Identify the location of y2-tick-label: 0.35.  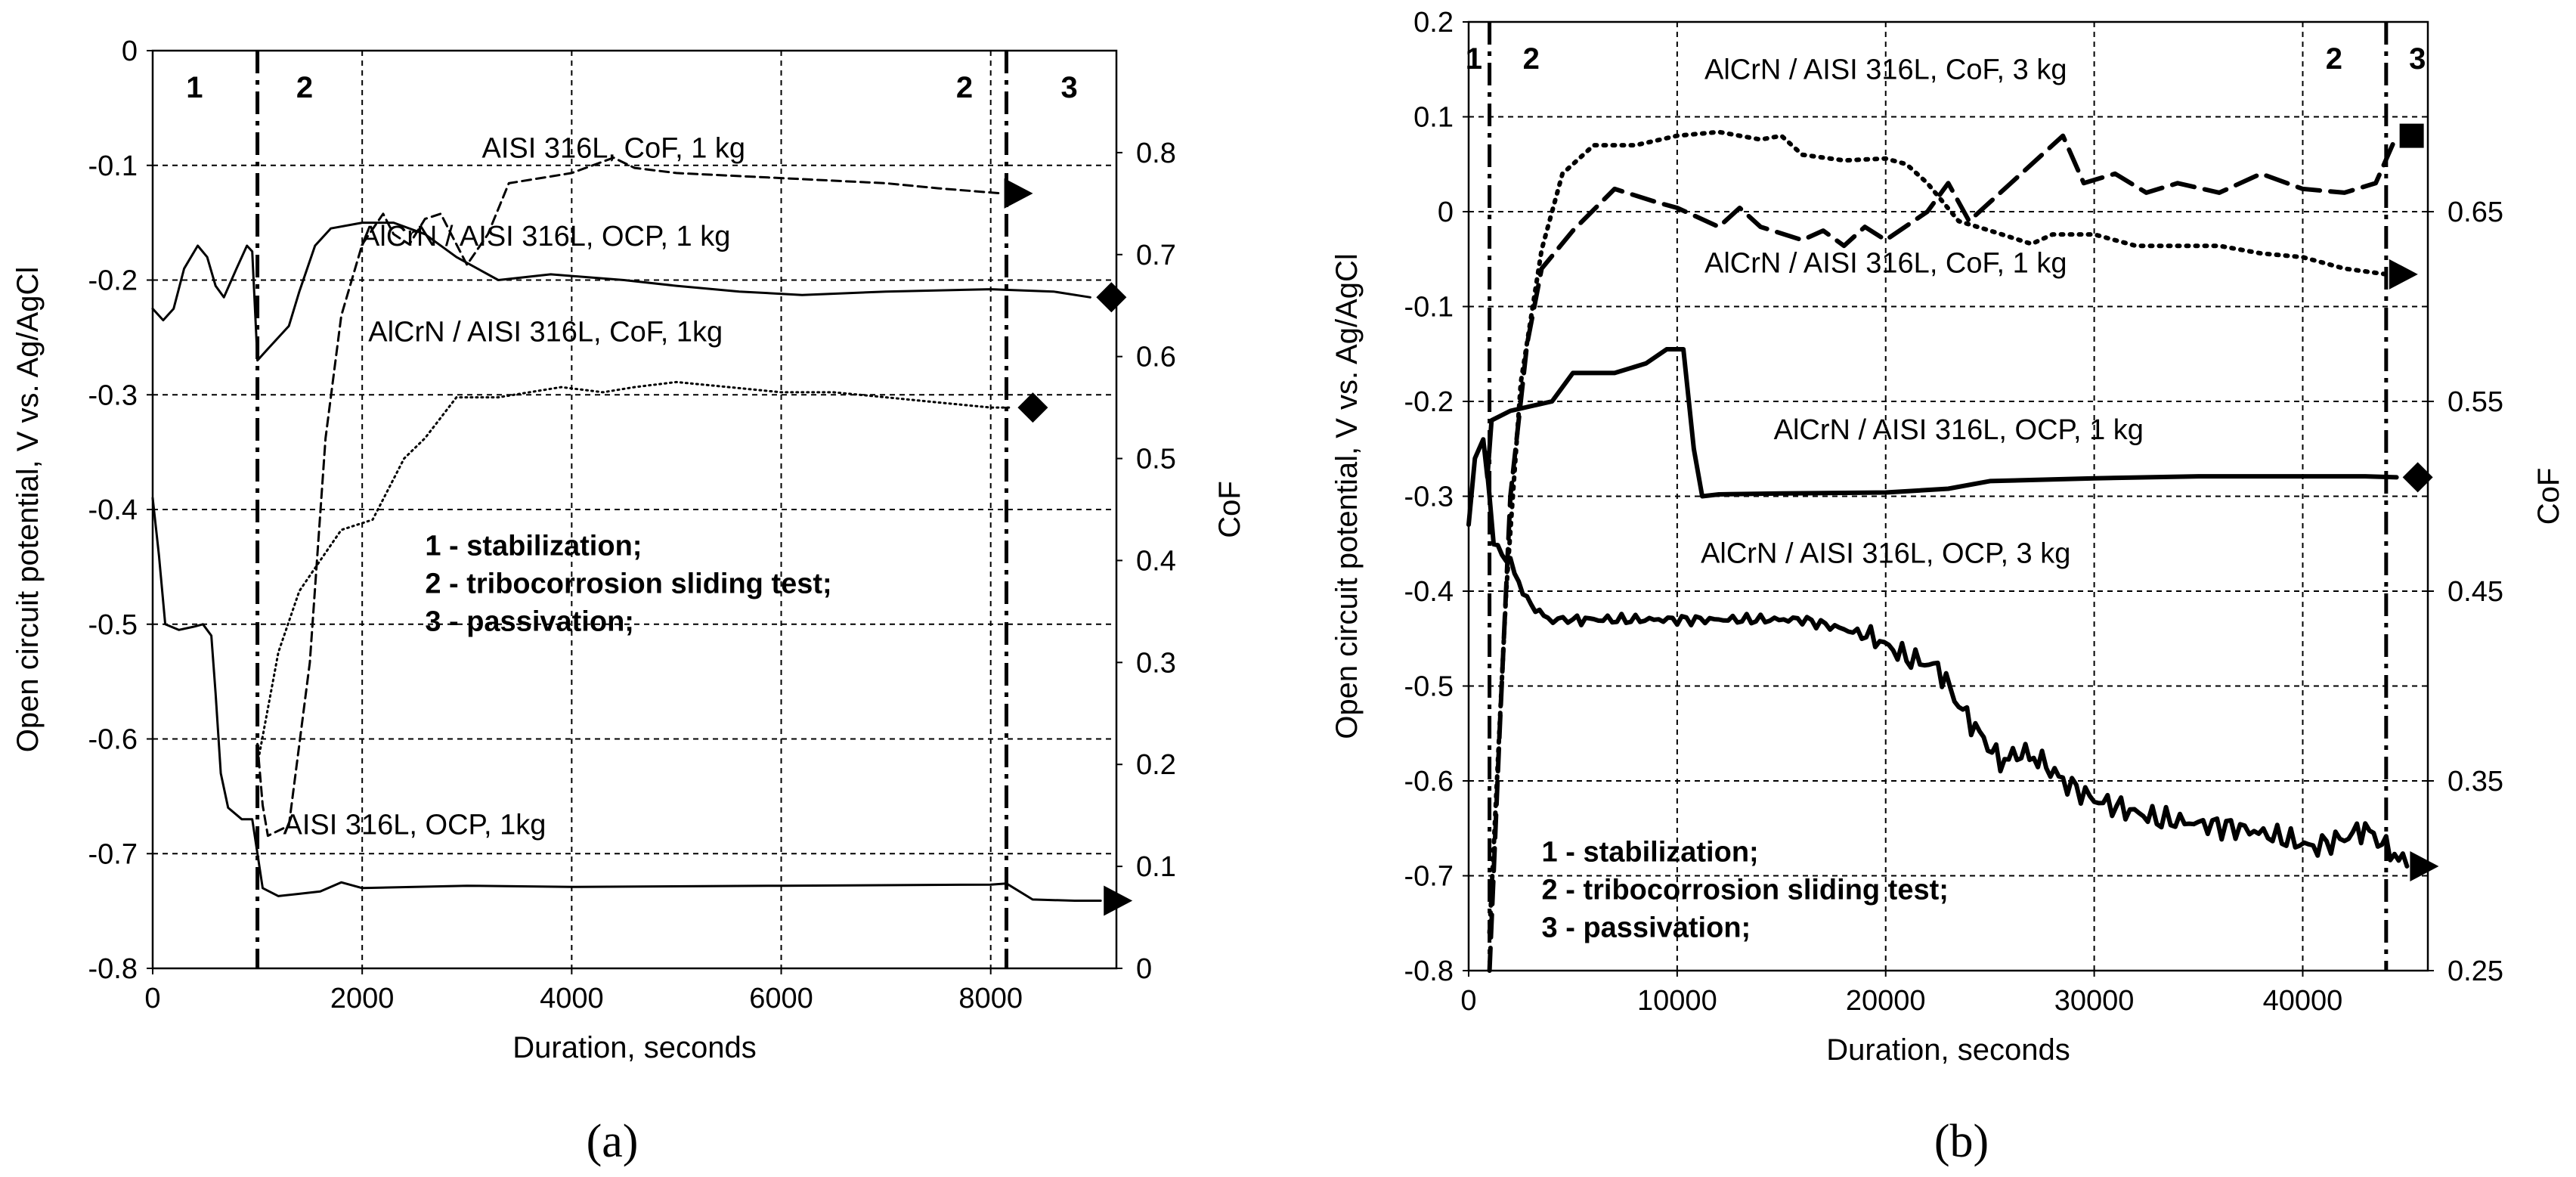
(2475, 782).